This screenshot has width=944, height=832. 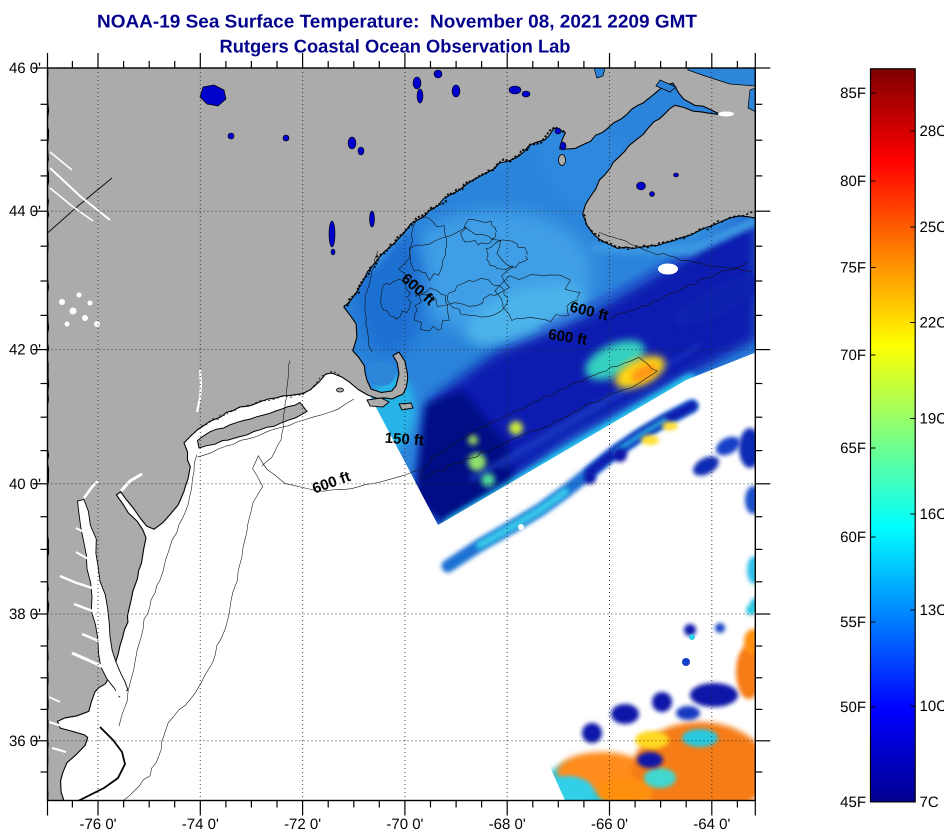 I want to click on svg-text: 22C, so click(x=932, y=323).